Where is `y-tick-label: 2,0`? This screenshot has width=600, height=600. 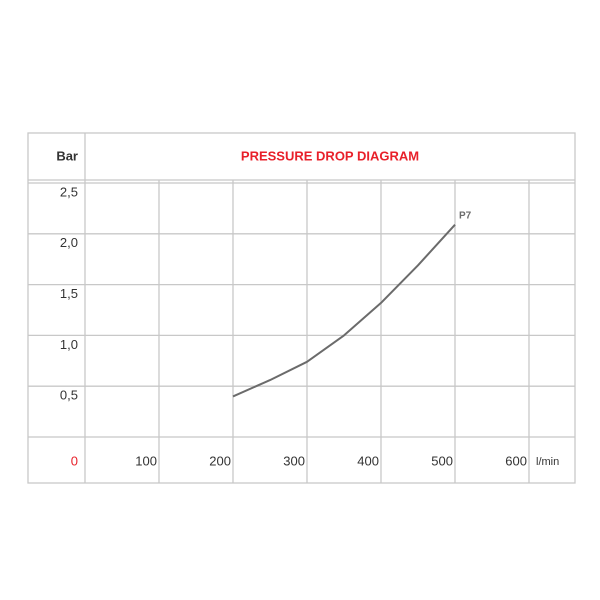
y-tick-label: 2,0 is located at coordinates (69, 242).